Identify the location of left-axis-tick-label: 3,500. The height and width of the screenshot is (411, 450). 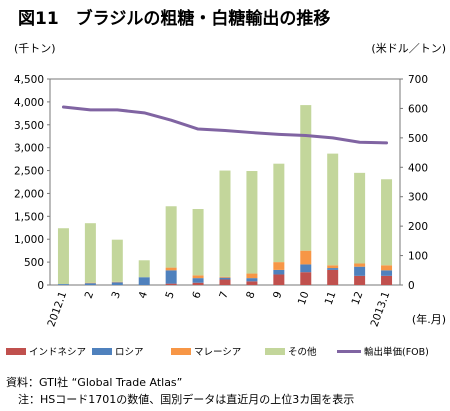
(29, 126).